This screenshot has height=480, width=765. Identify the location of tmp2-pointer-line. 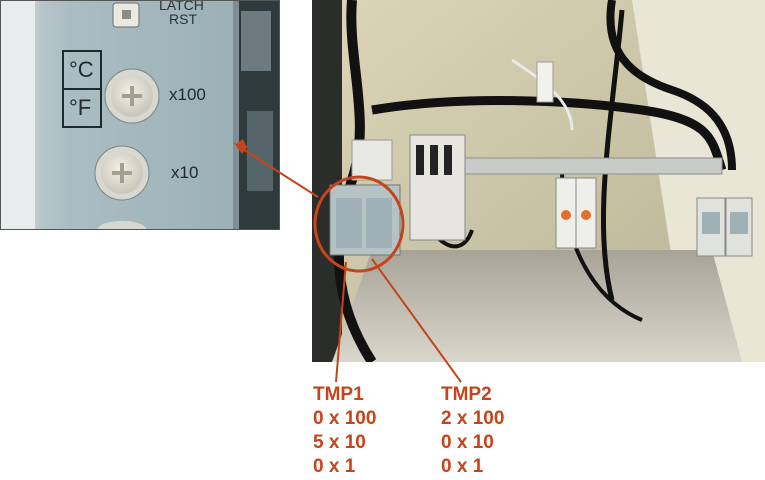
(416, 320).